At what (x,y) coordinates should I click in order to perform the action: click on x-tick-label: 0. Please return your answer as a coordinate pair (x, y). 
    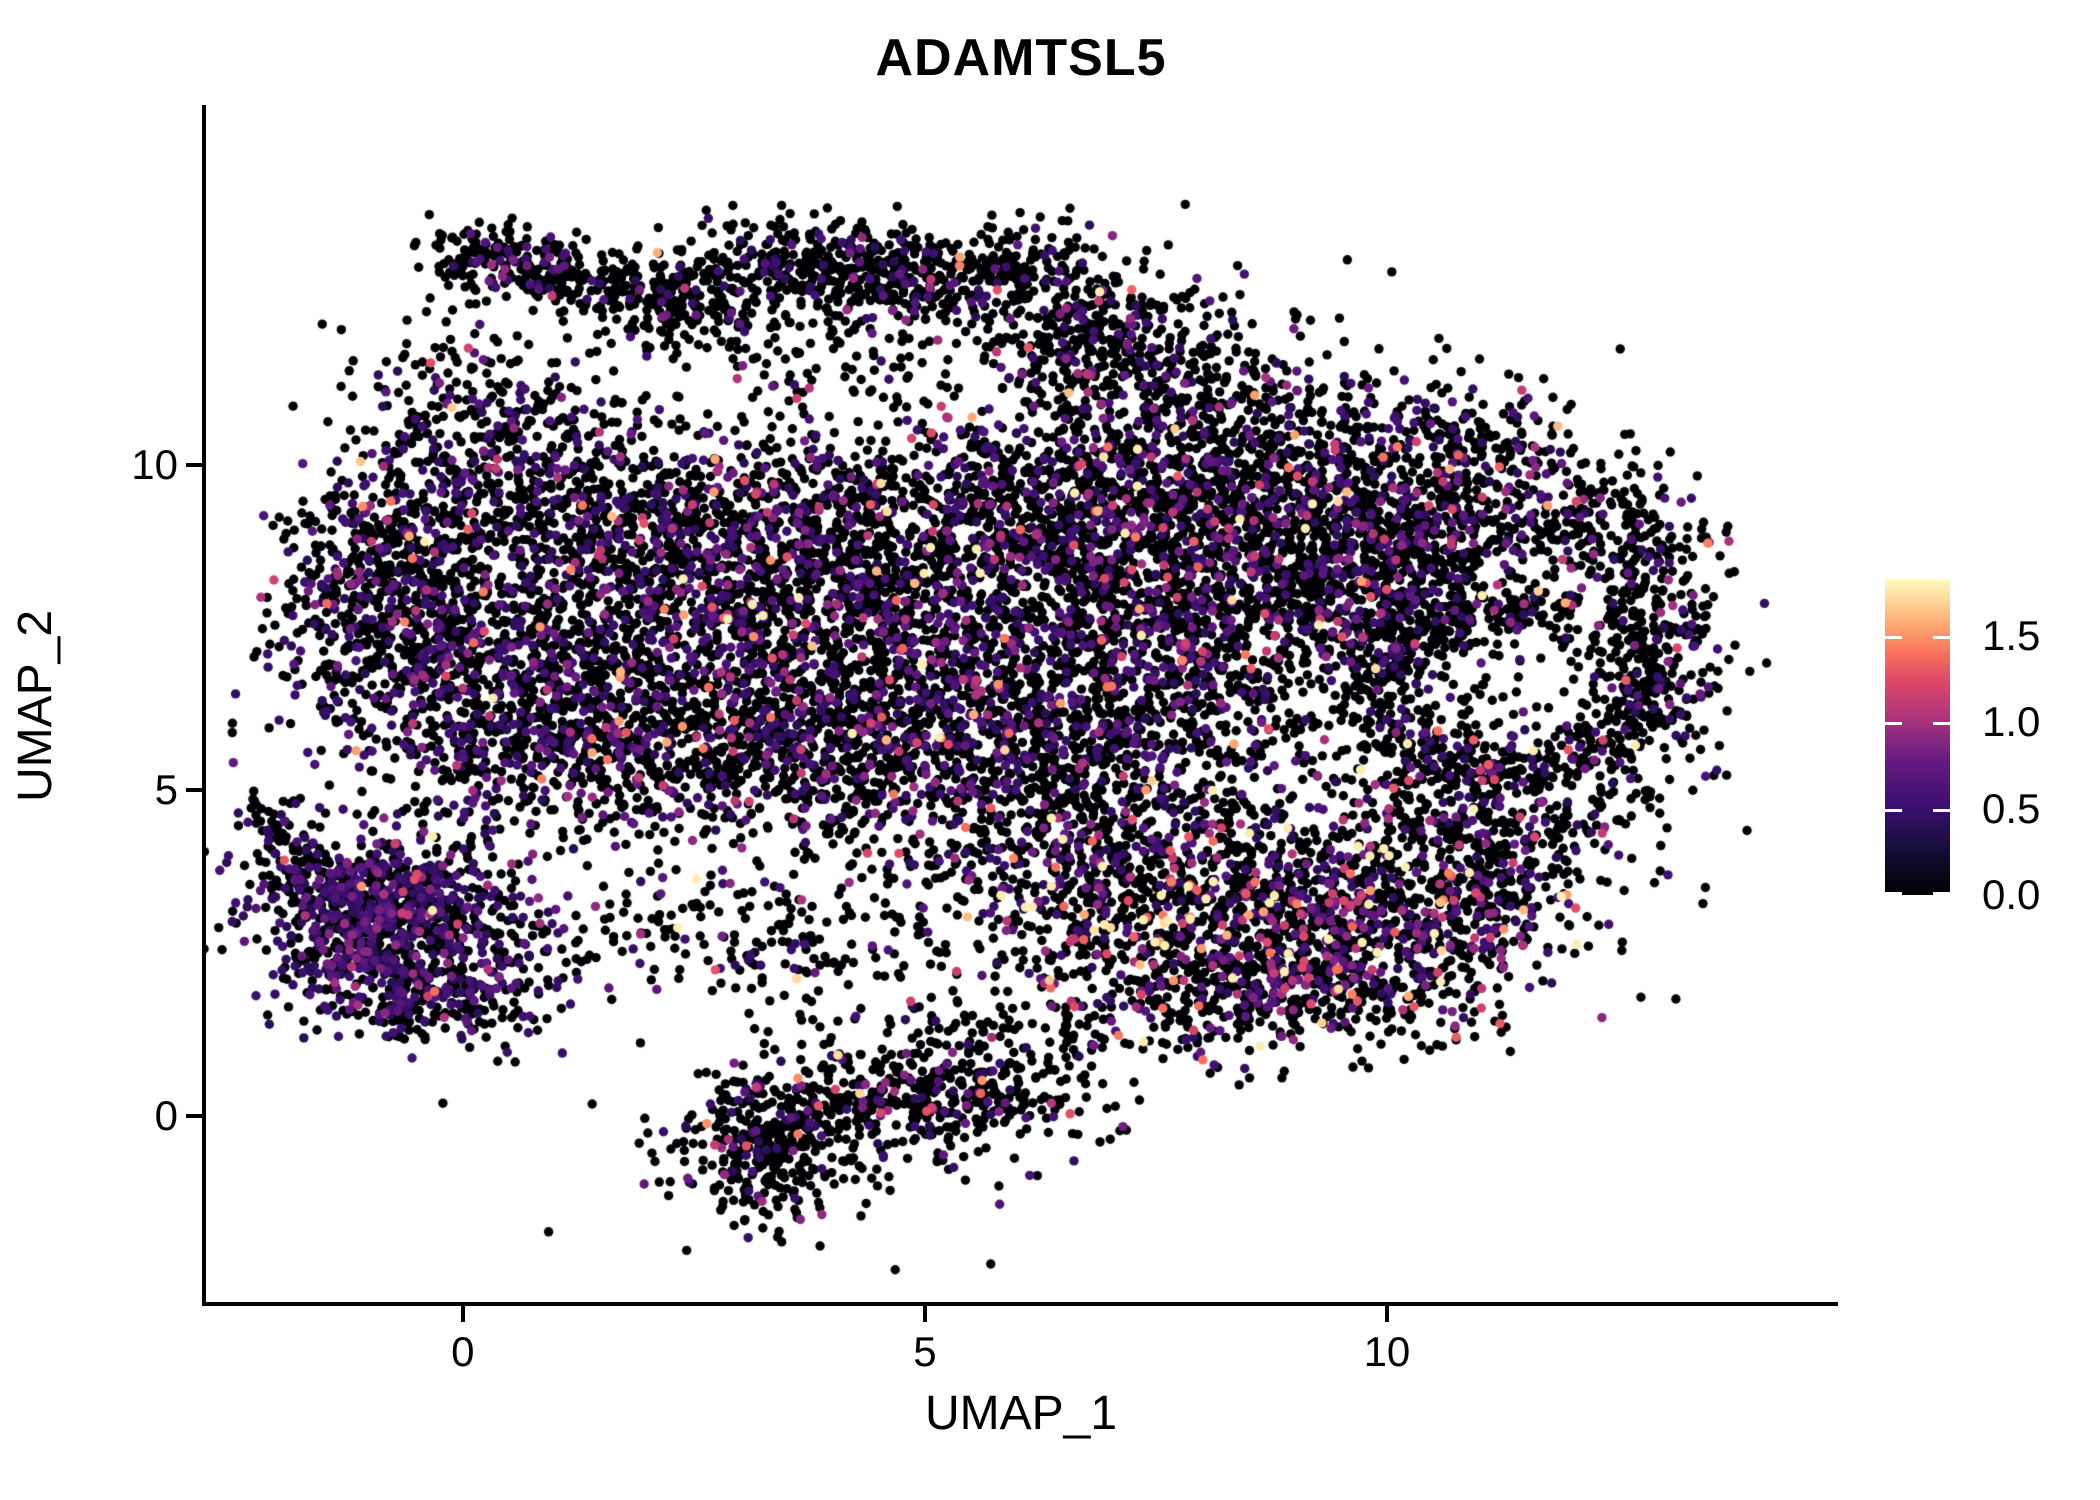
    Looking at the image, I should click on (463, 1351).